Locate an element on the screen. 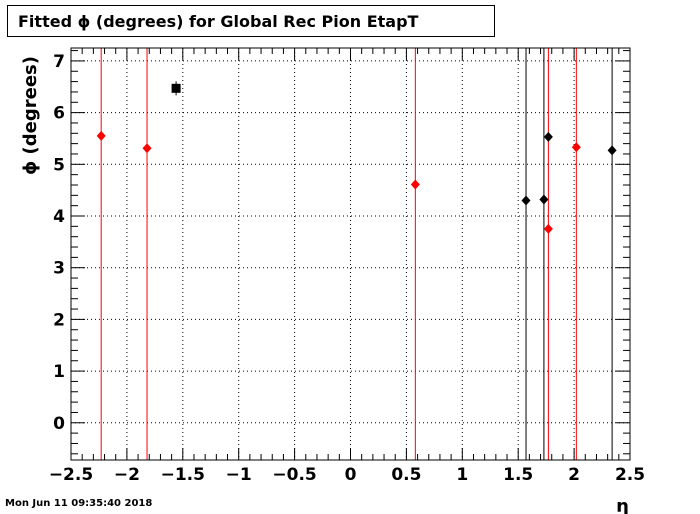 The height and width of the screenshot is (514, 700). y-tick-label: 5 is located at coordinates (59, 165).